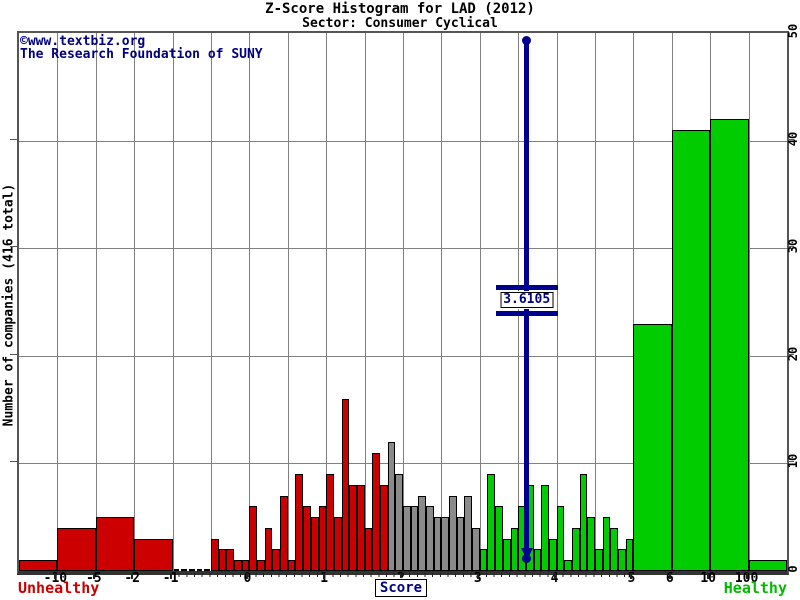 The width and height of the screenshot is (800, 600). Describe the element at coordinates (526, 313) in the screenshot. I see `marker-crossbar-lower` at that location.